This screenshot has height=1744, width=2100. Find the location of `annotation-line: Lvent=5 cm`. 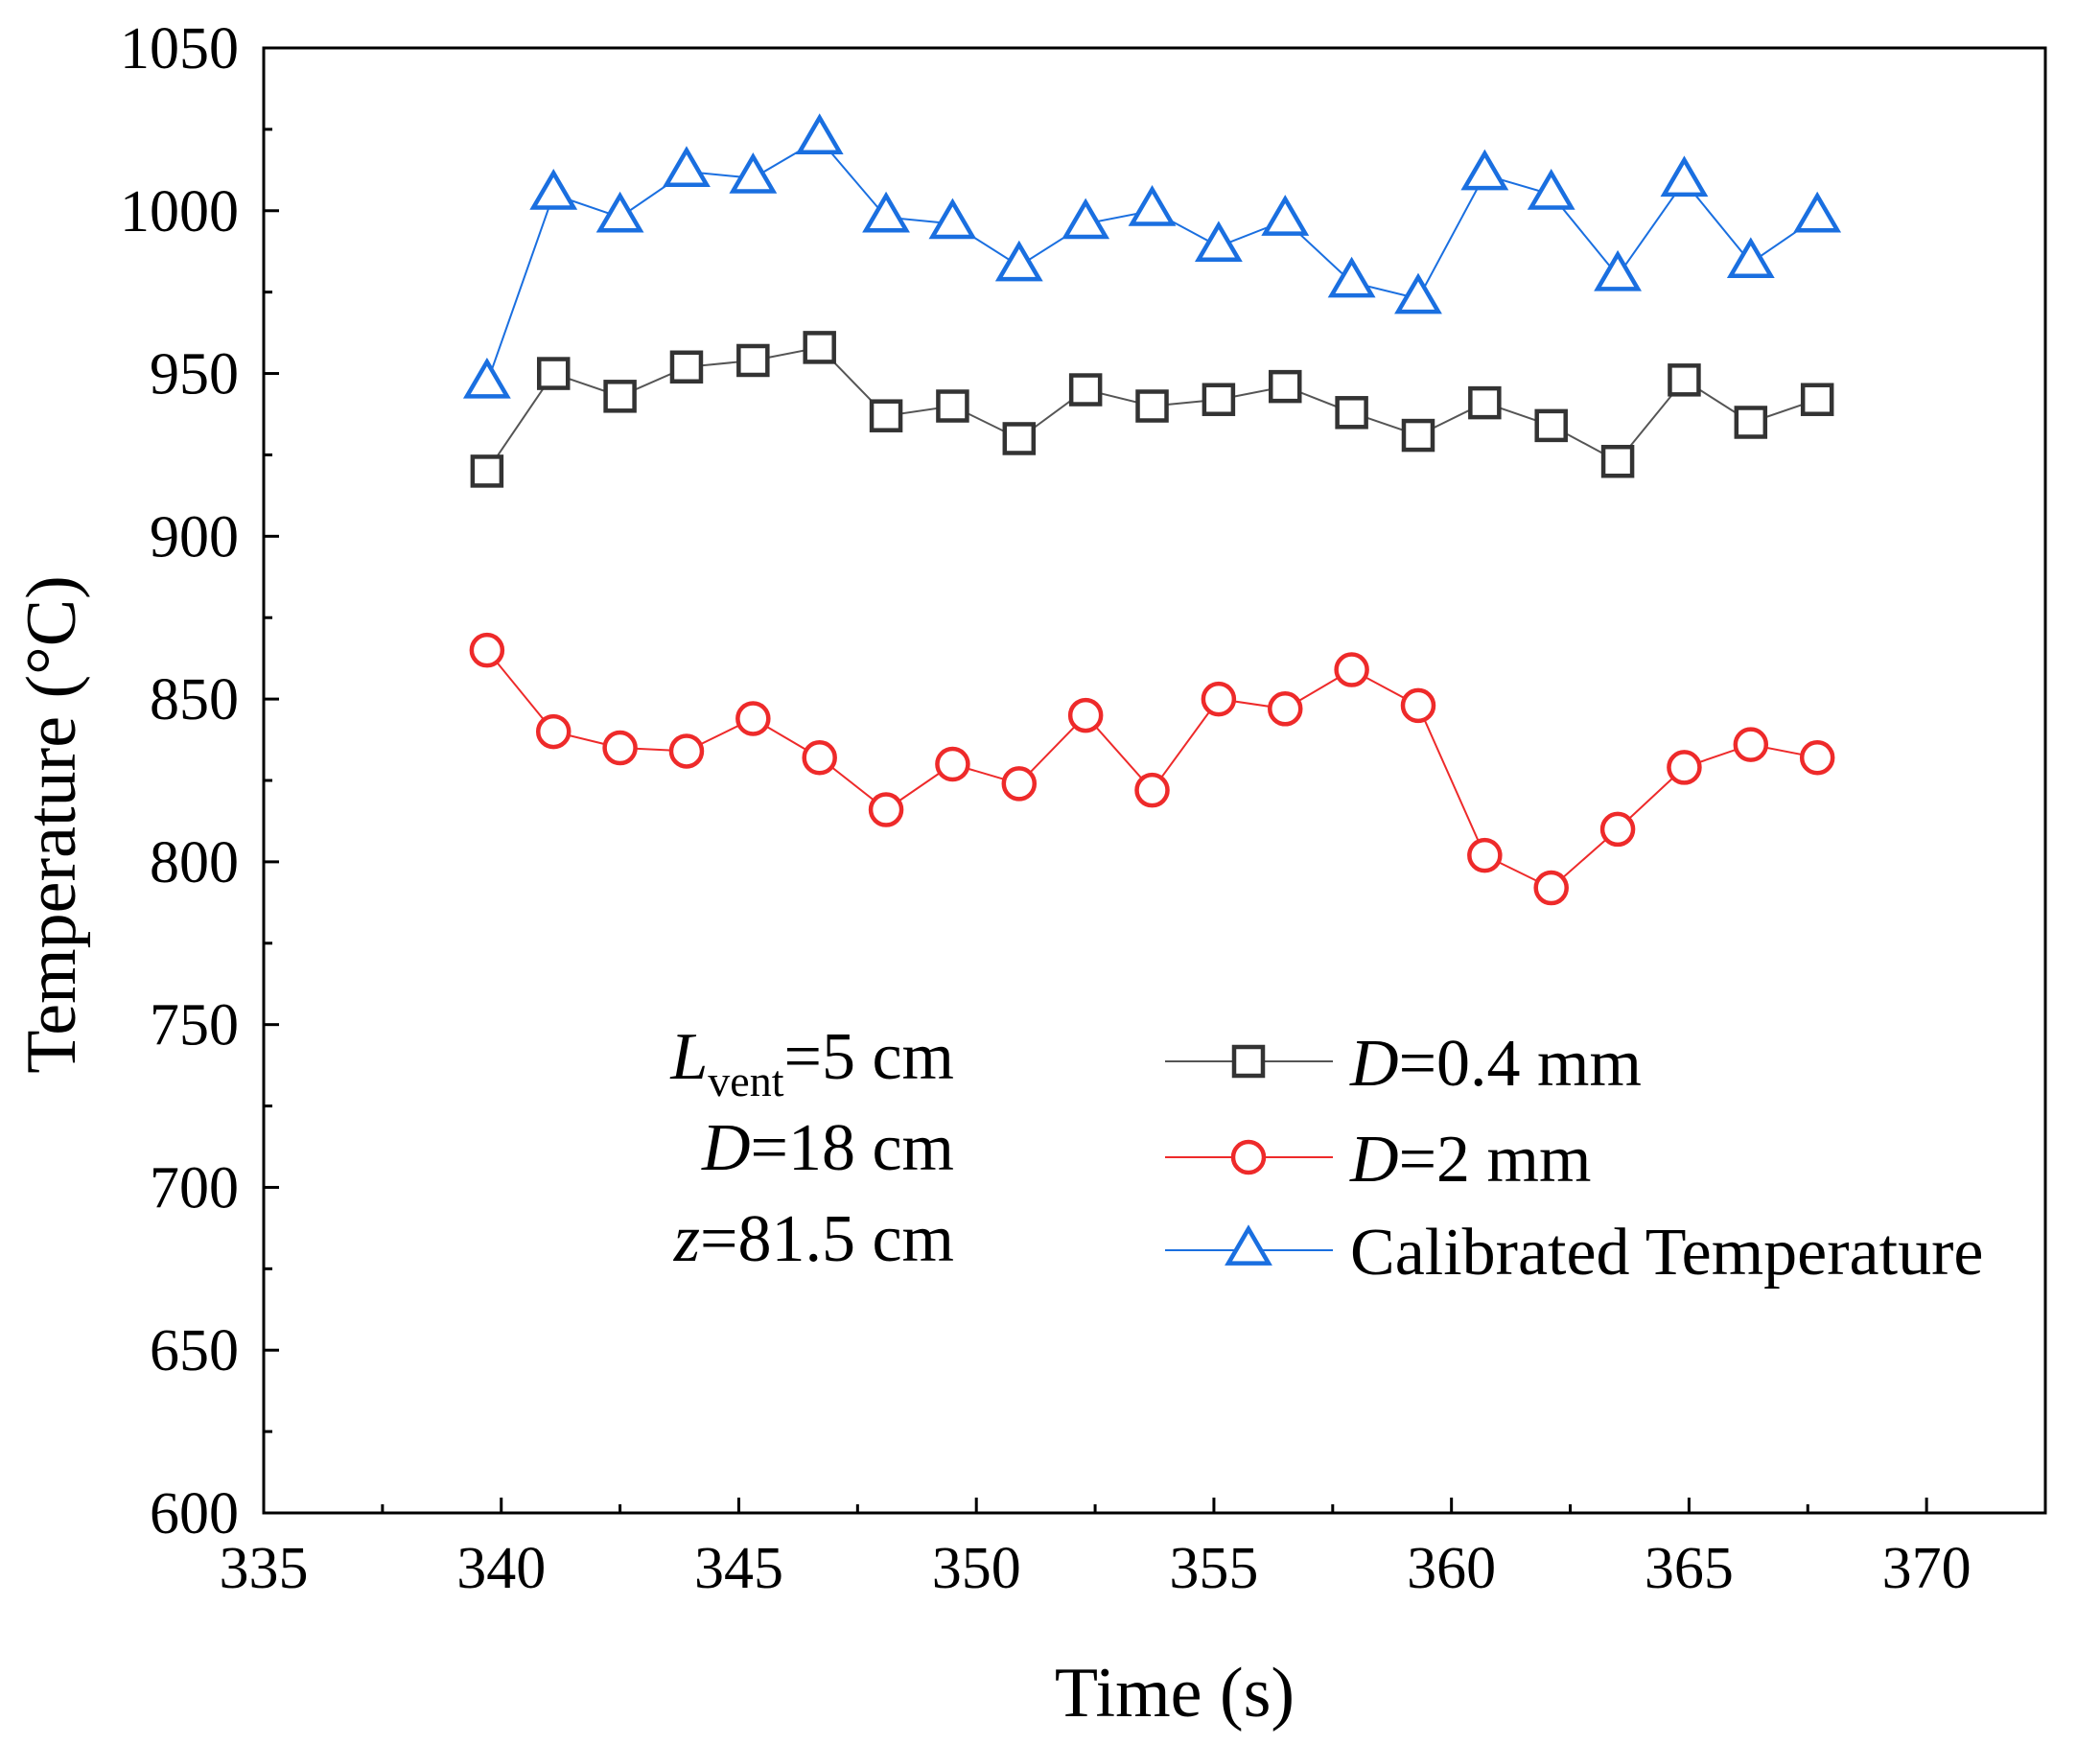

annotation-line: Lvent=5 cm is located at coordinates (811, 1062).